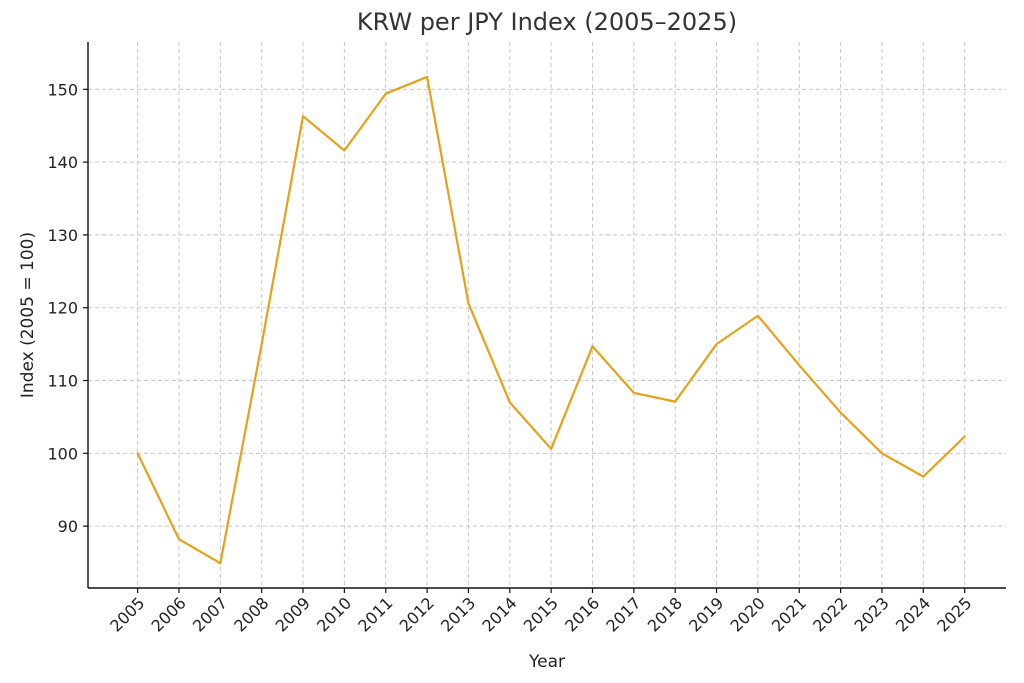  Describe the element at coordinates (28, 315) in the screenshot. I see `y-axis-label: Index (2005 = 100)` at that location.